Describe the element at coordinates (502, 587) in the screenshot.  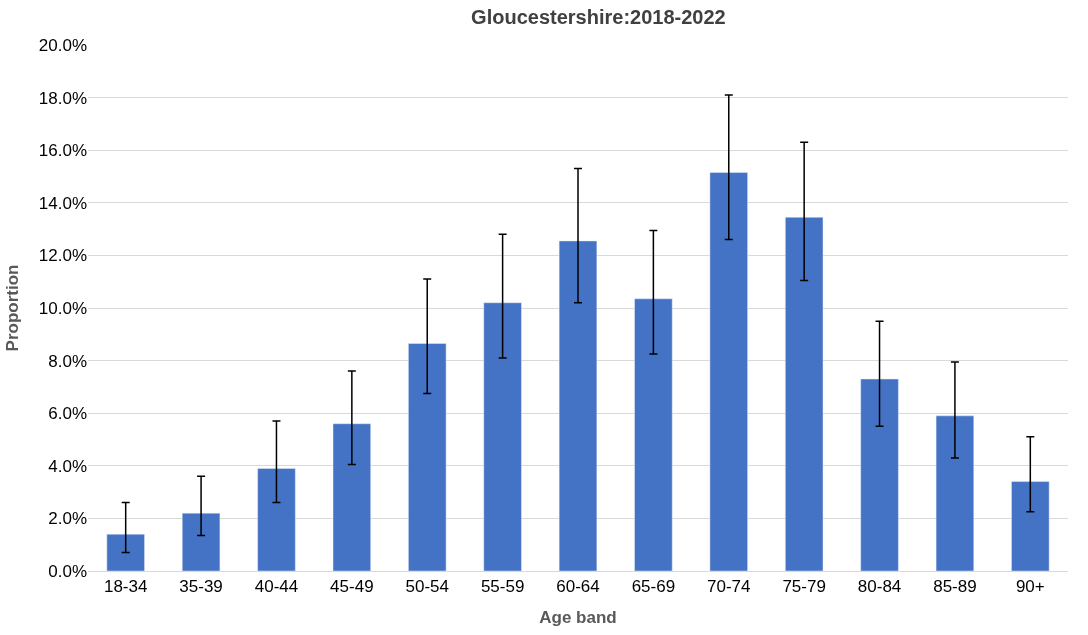
I see `x-tick-label: 55-59` at that location.